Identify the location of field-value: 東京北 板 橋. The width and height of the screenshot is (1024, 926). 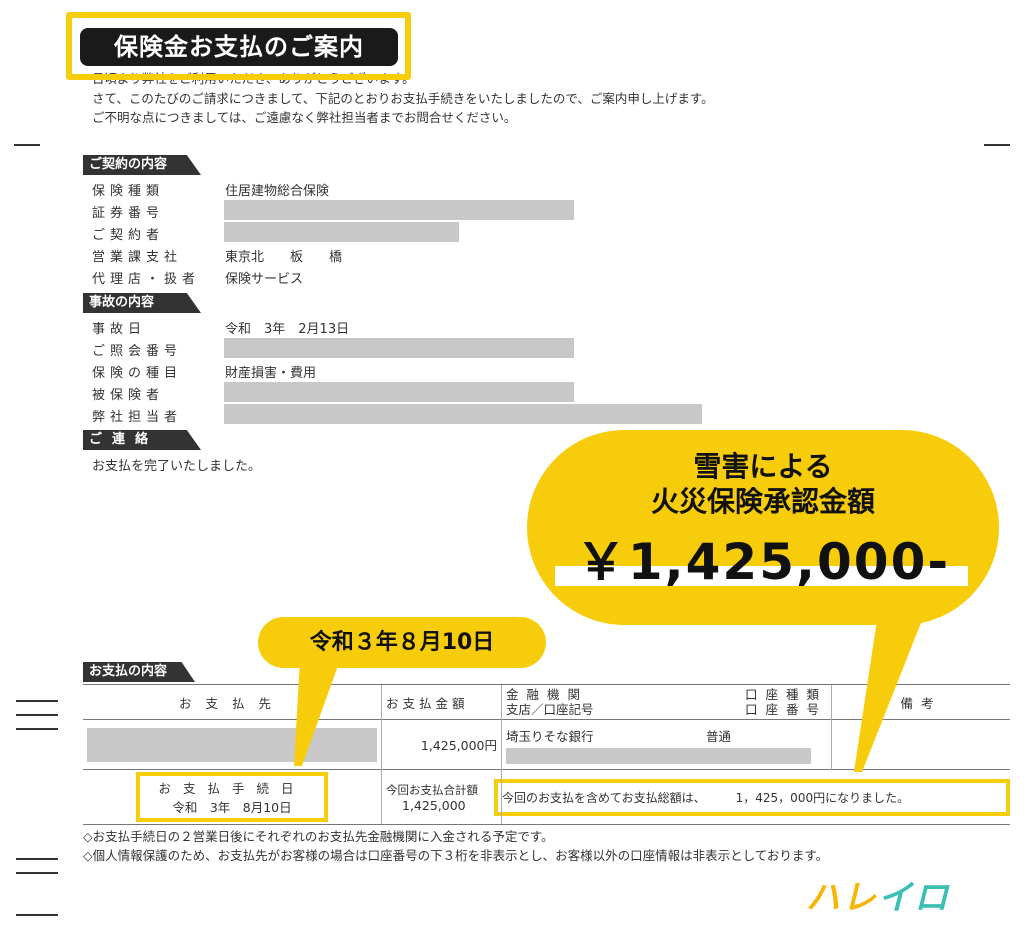
(284, 257).